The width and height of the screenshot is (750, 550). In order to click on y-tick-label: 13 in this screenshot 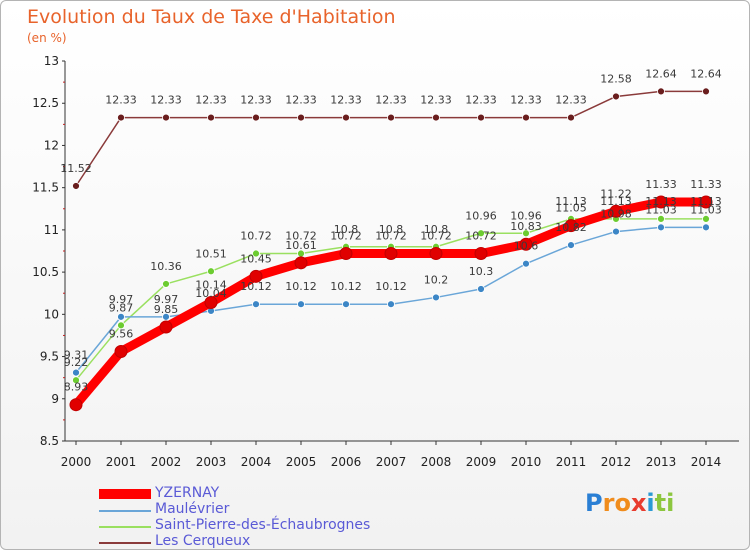, I will do `click(51, 61)`.